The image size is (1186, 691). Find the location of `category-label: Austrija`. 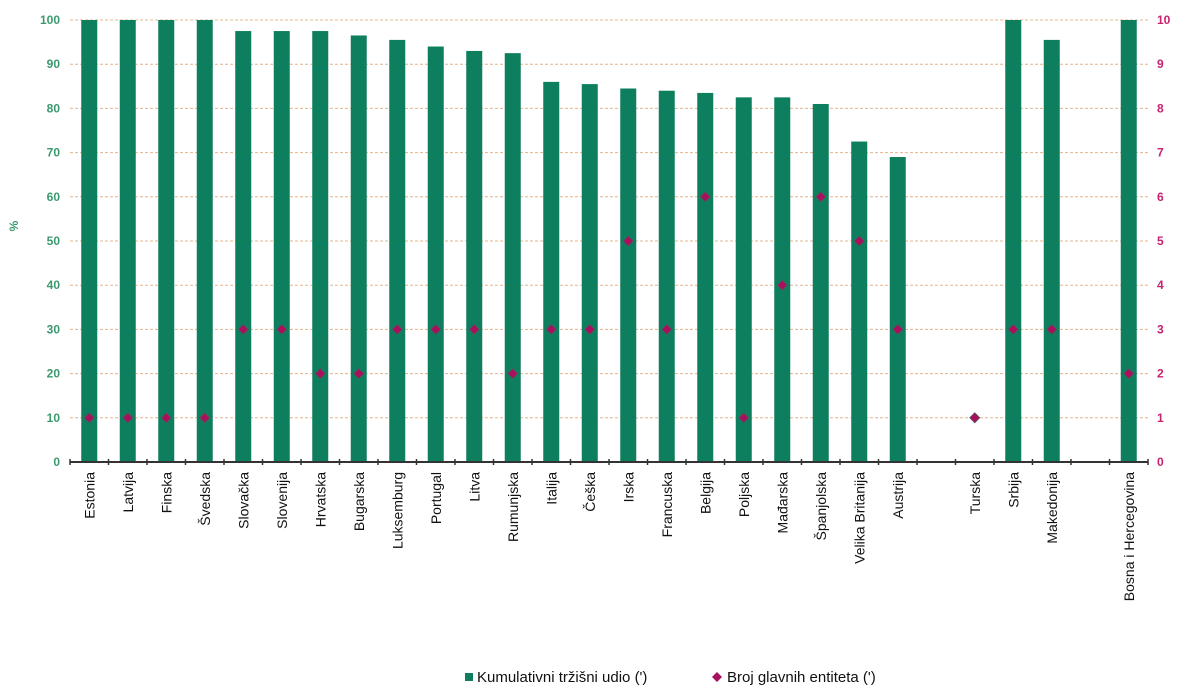

category-label: Austrija is located at coordinates (898, 495).